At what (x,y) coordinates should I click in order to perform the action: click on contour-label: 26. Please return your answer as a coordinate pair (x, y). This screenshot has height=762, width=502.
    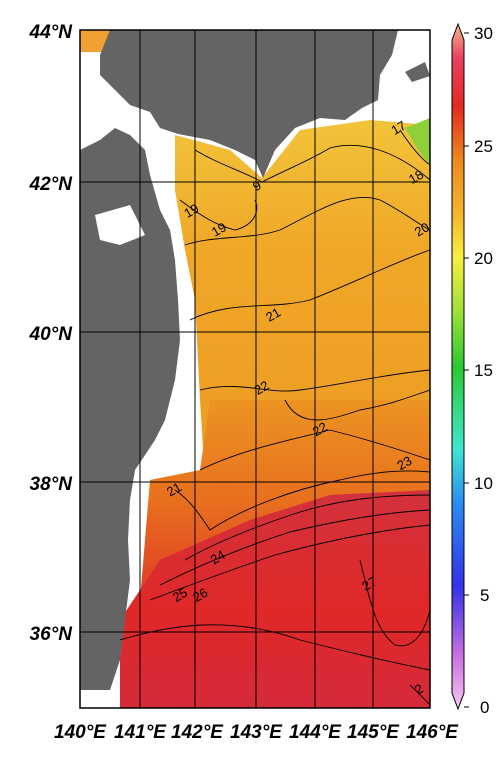
    Looking at the image, I should click on (200, 595).